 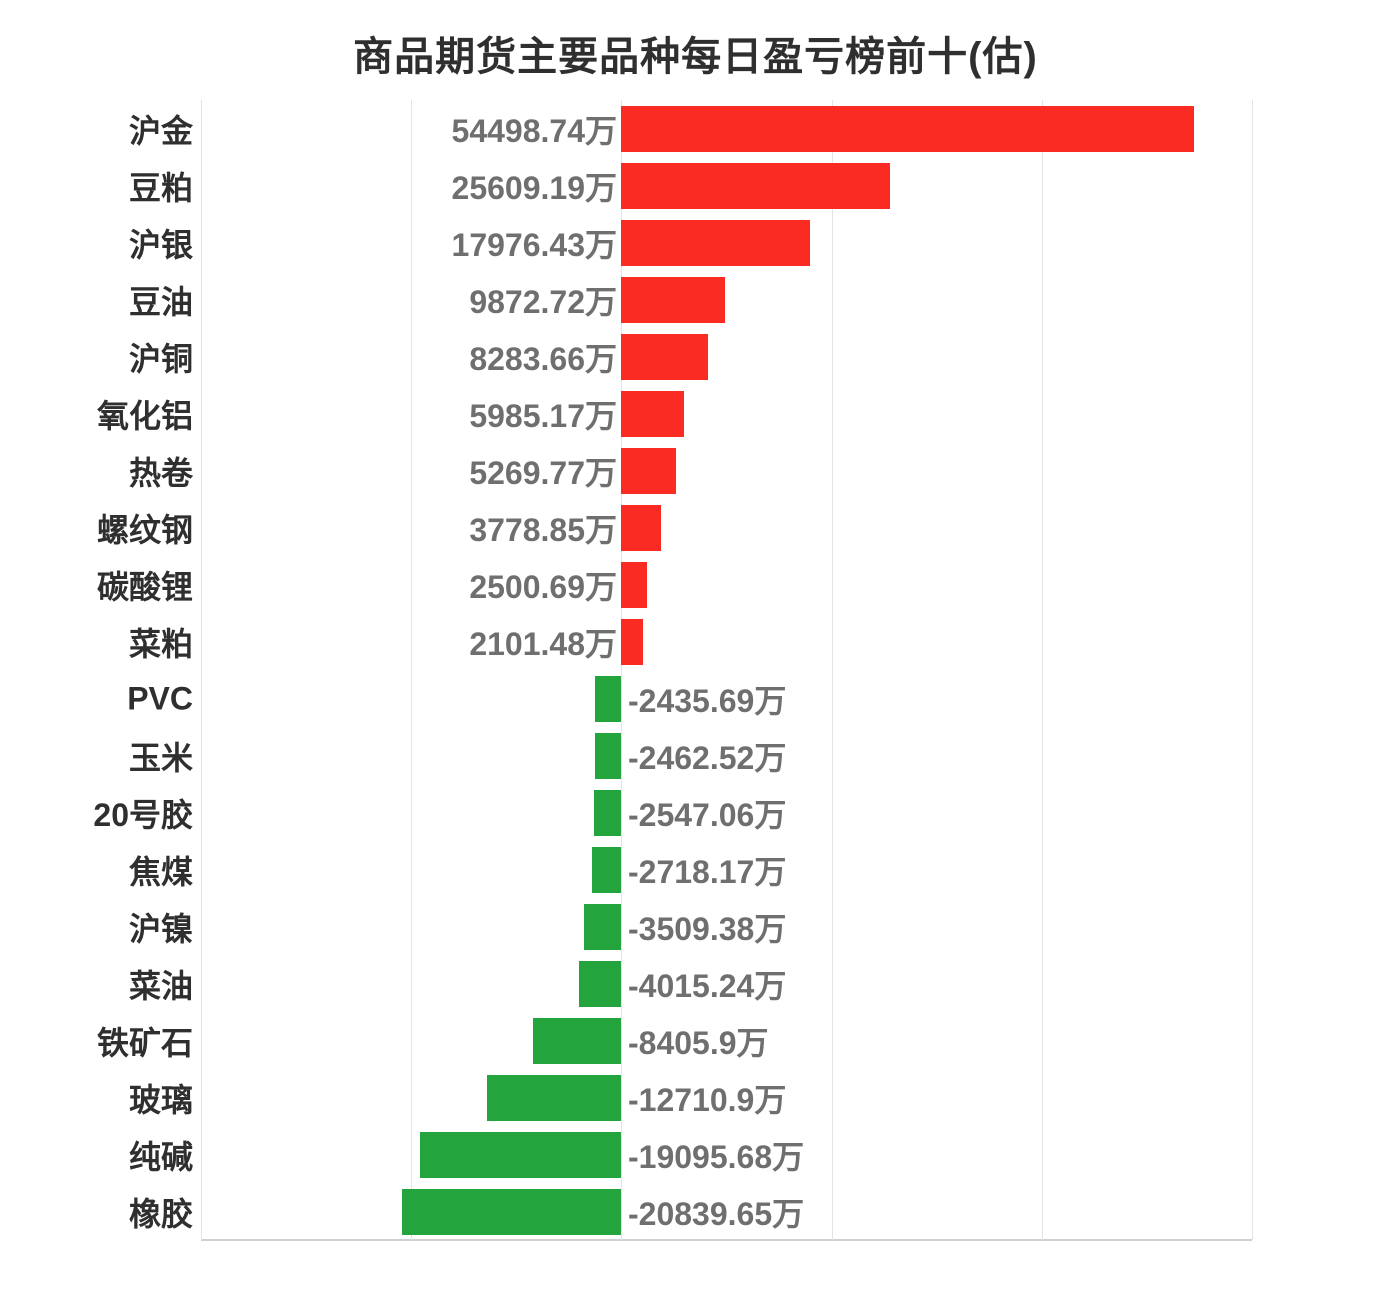 What do you see at coordinates (534, 244) in the screenshot?
I see `value-label: 17976.43万` at bounding box center [534, 244].